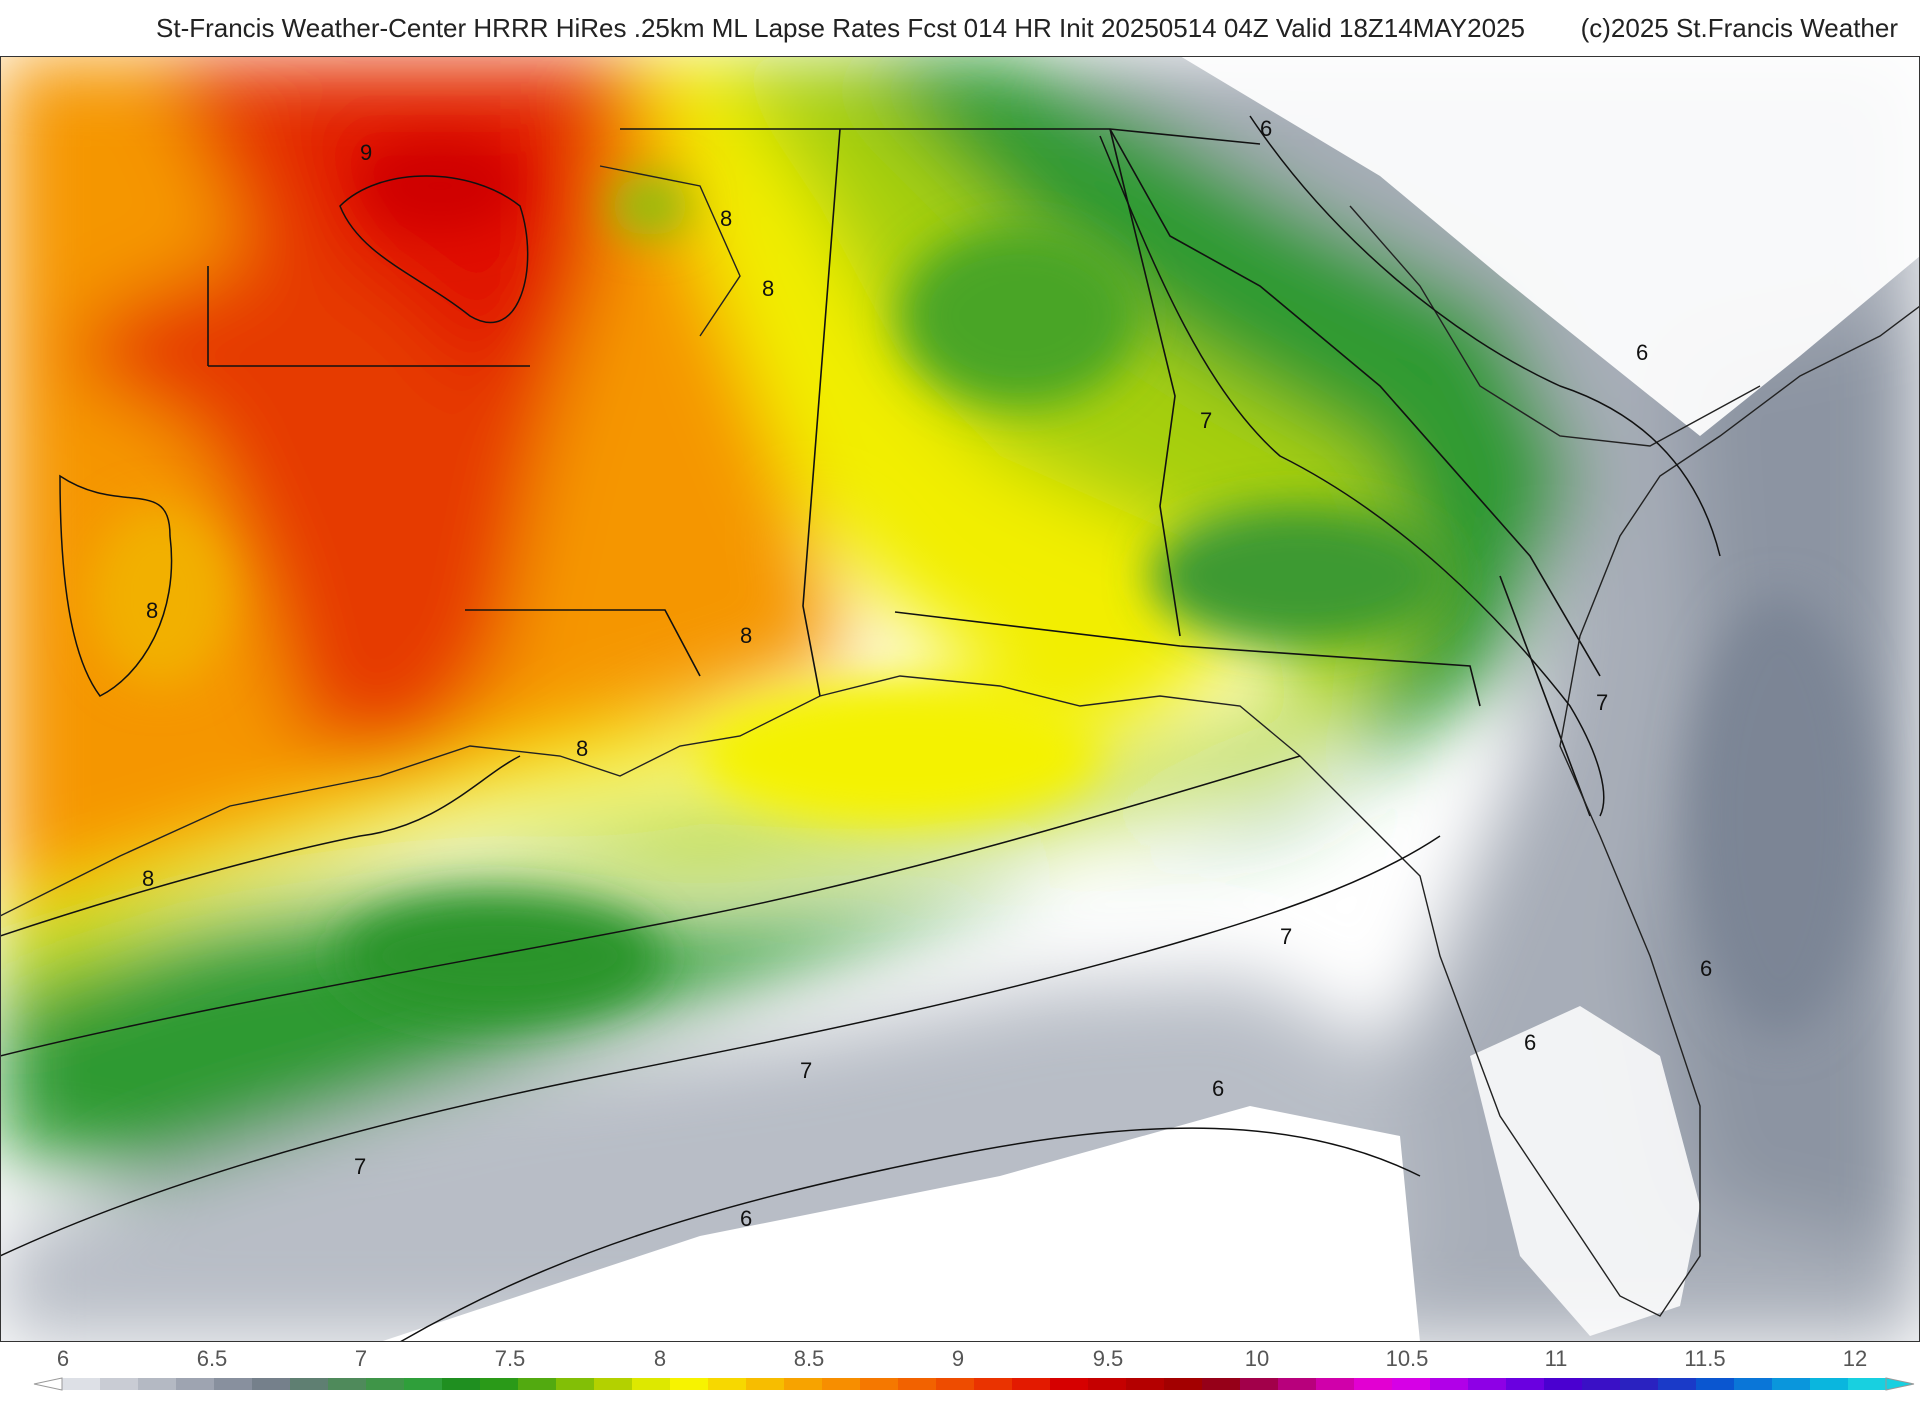  I want to click on colorbar-tick: 9, so click(958, 1358).